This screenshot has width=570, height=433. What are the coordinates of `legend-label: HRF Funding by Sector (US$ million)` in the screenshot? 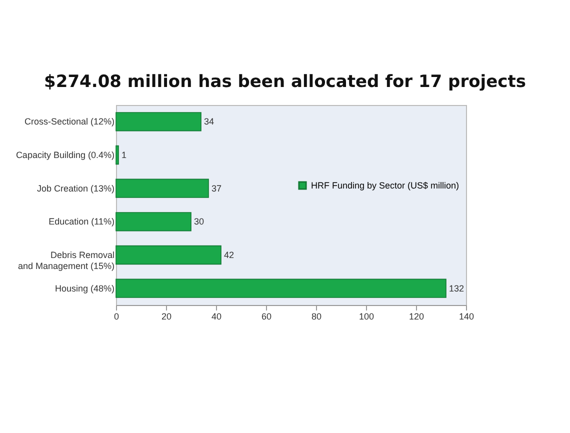 It's located at (385, 185).